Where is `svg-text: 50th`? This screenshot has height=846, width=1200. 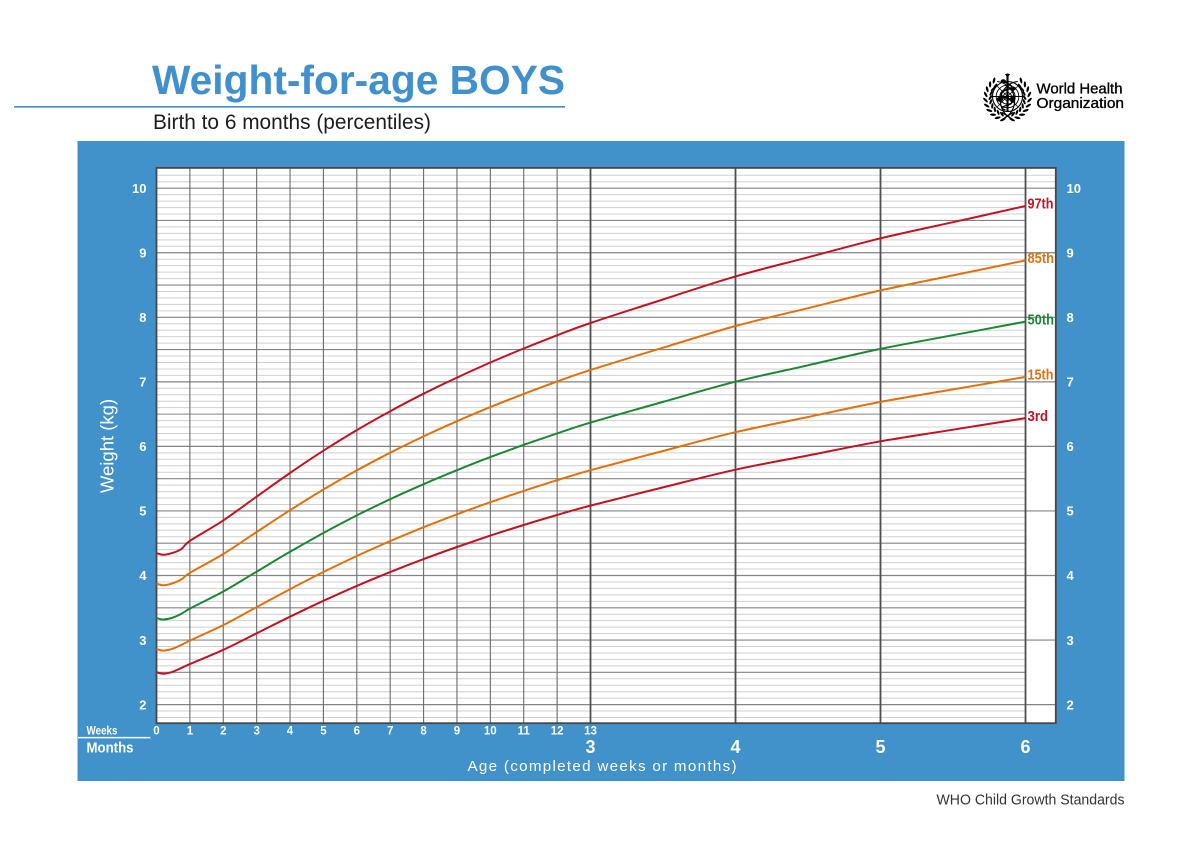 svg-text: 50th is located at coordinates (1041, 320).